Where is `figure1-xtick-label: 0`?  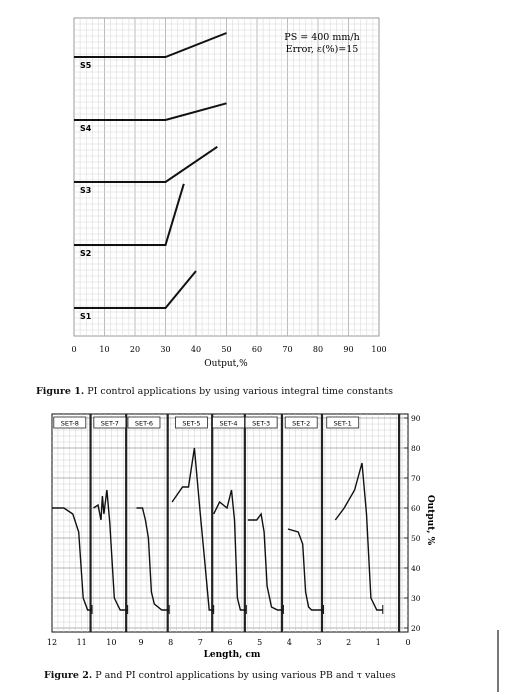 figure1-xtick-label: 0 is located at coordinates (73, 349).